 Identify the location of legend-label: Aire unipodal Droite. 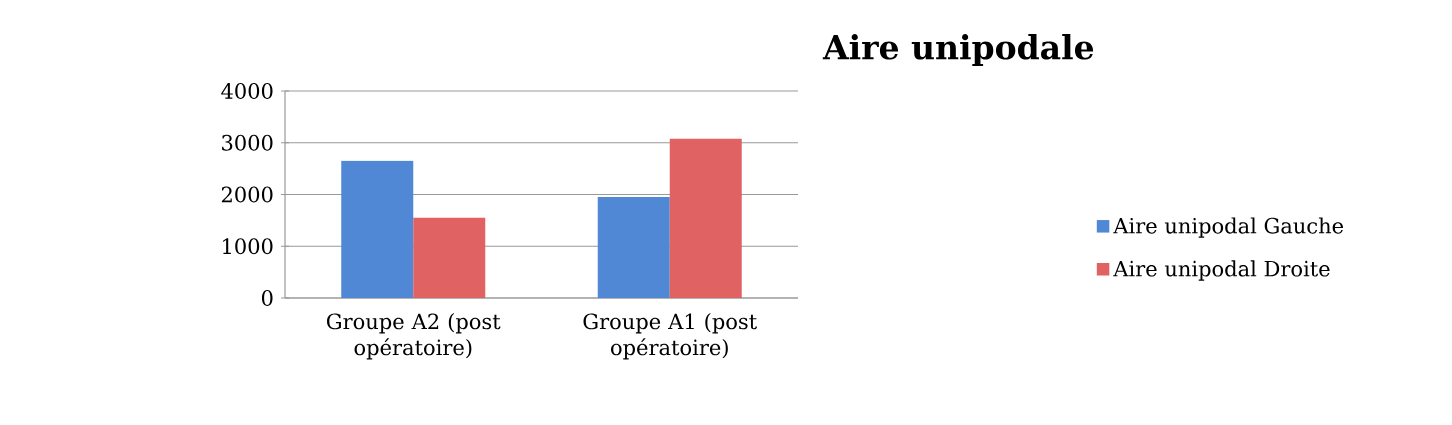
(1221, 270).